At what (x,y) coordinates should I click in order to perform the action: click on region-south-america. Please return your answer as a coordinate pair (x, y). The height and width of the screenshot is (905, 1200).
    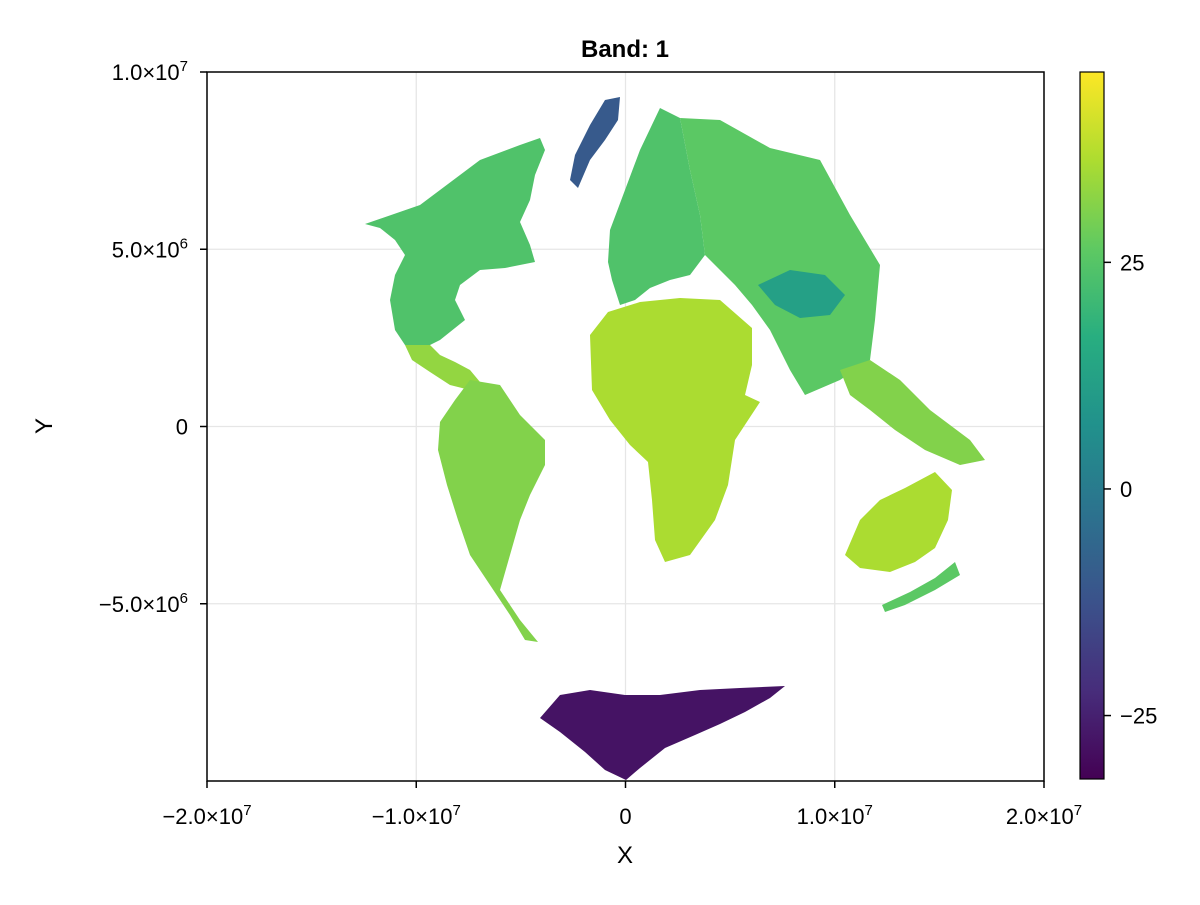
    Looking at the image, I should click on (491, 511).